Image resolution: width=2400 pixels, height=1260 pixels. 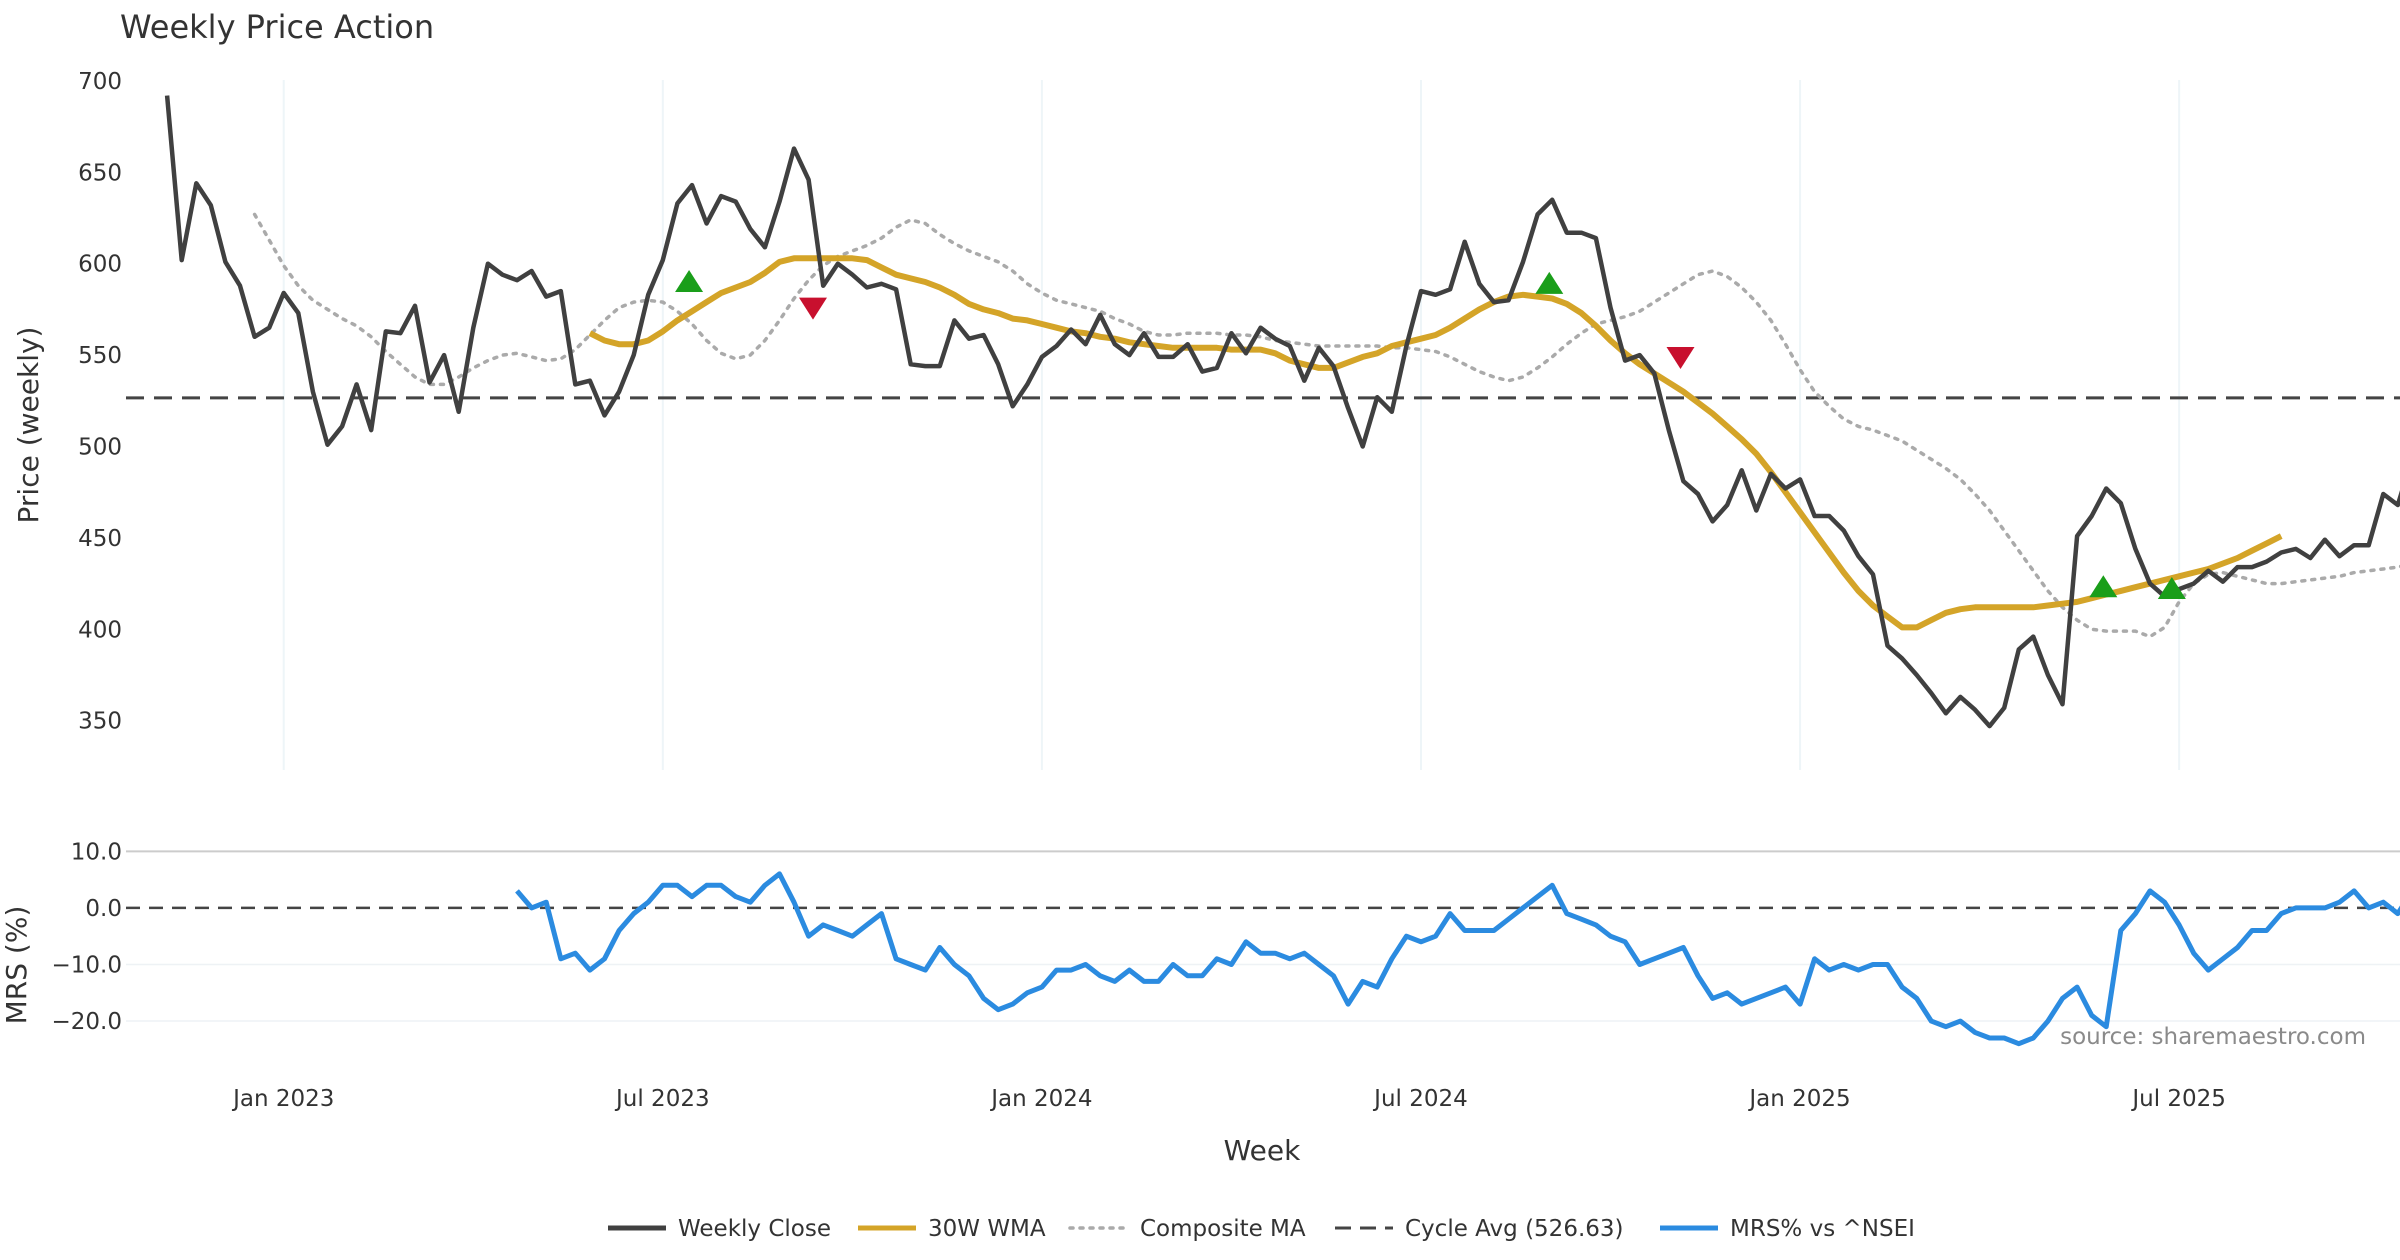 What do you see at coordinates (987, 1229) in the screenshot?
I see `legend-label: 30W WMA` at bounding box center [987, 1229].